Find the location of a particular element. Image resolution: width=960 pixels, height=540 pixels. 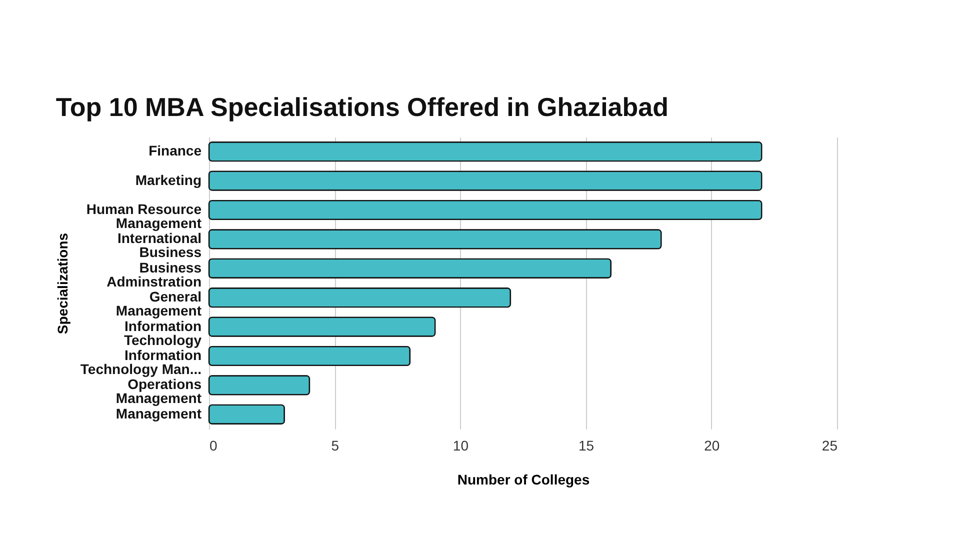

y-tick-label: General Management is located at coordinates (159, 303).